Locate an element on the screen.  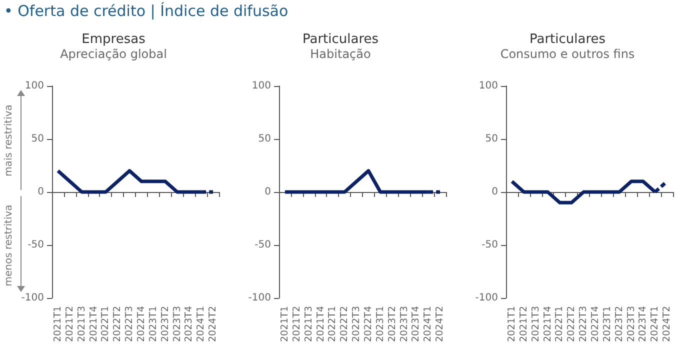
text: menos restritiva is located at coordinates (8, 245).